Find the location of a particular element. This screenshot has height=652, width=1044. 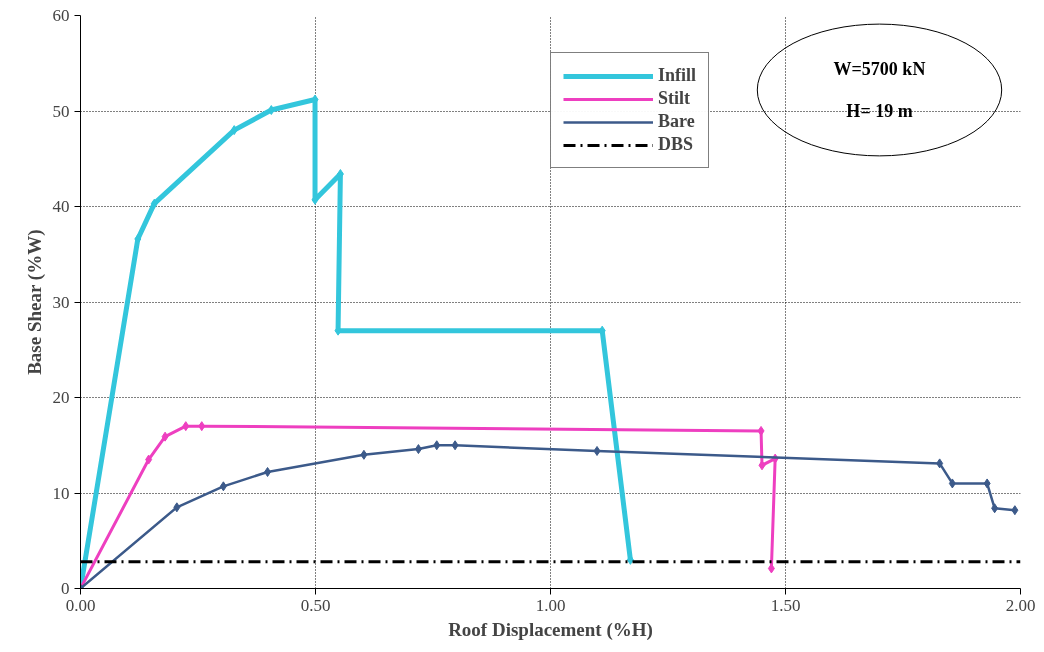

x-axis-title: Roof Displacement (%H) is located at coordinates (550, 629).